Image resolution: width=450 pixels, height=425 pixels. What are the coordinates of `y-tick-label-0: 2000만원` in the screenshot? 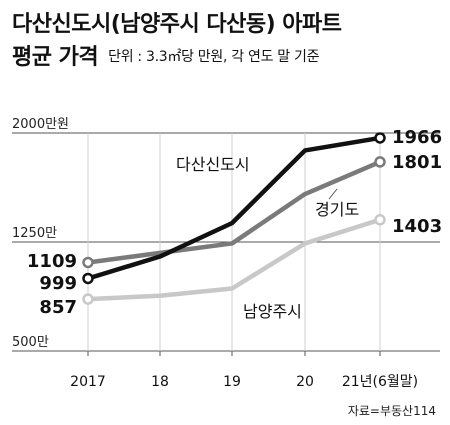 It's located at (40, 124).